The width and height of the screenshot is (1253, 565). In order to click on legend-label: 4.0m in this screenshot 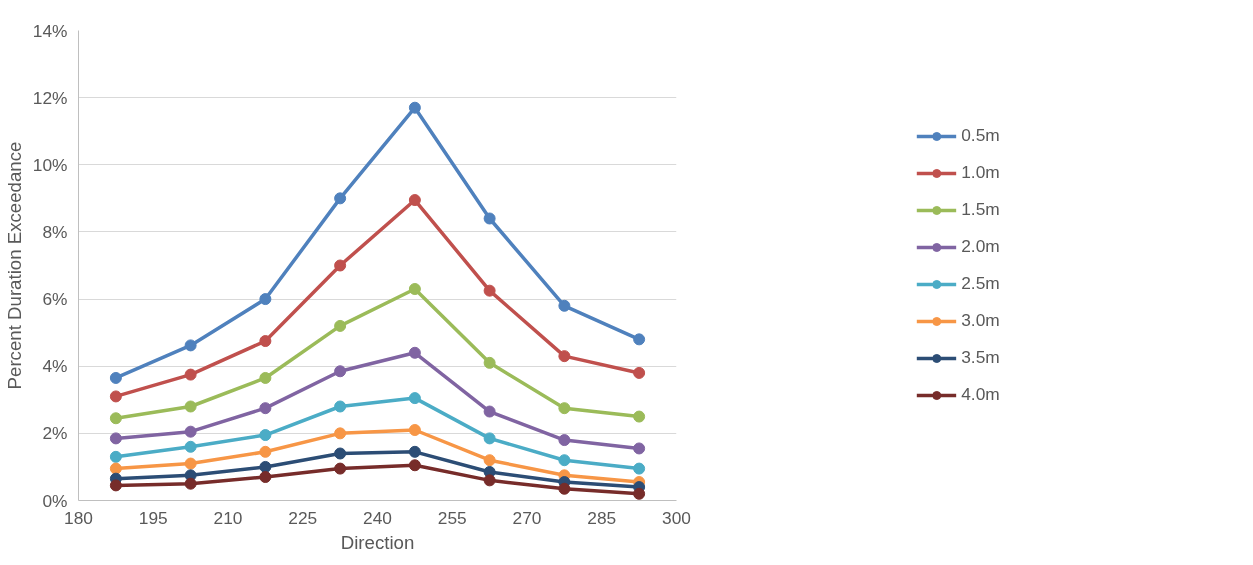, I will do `click(980, 394)`.